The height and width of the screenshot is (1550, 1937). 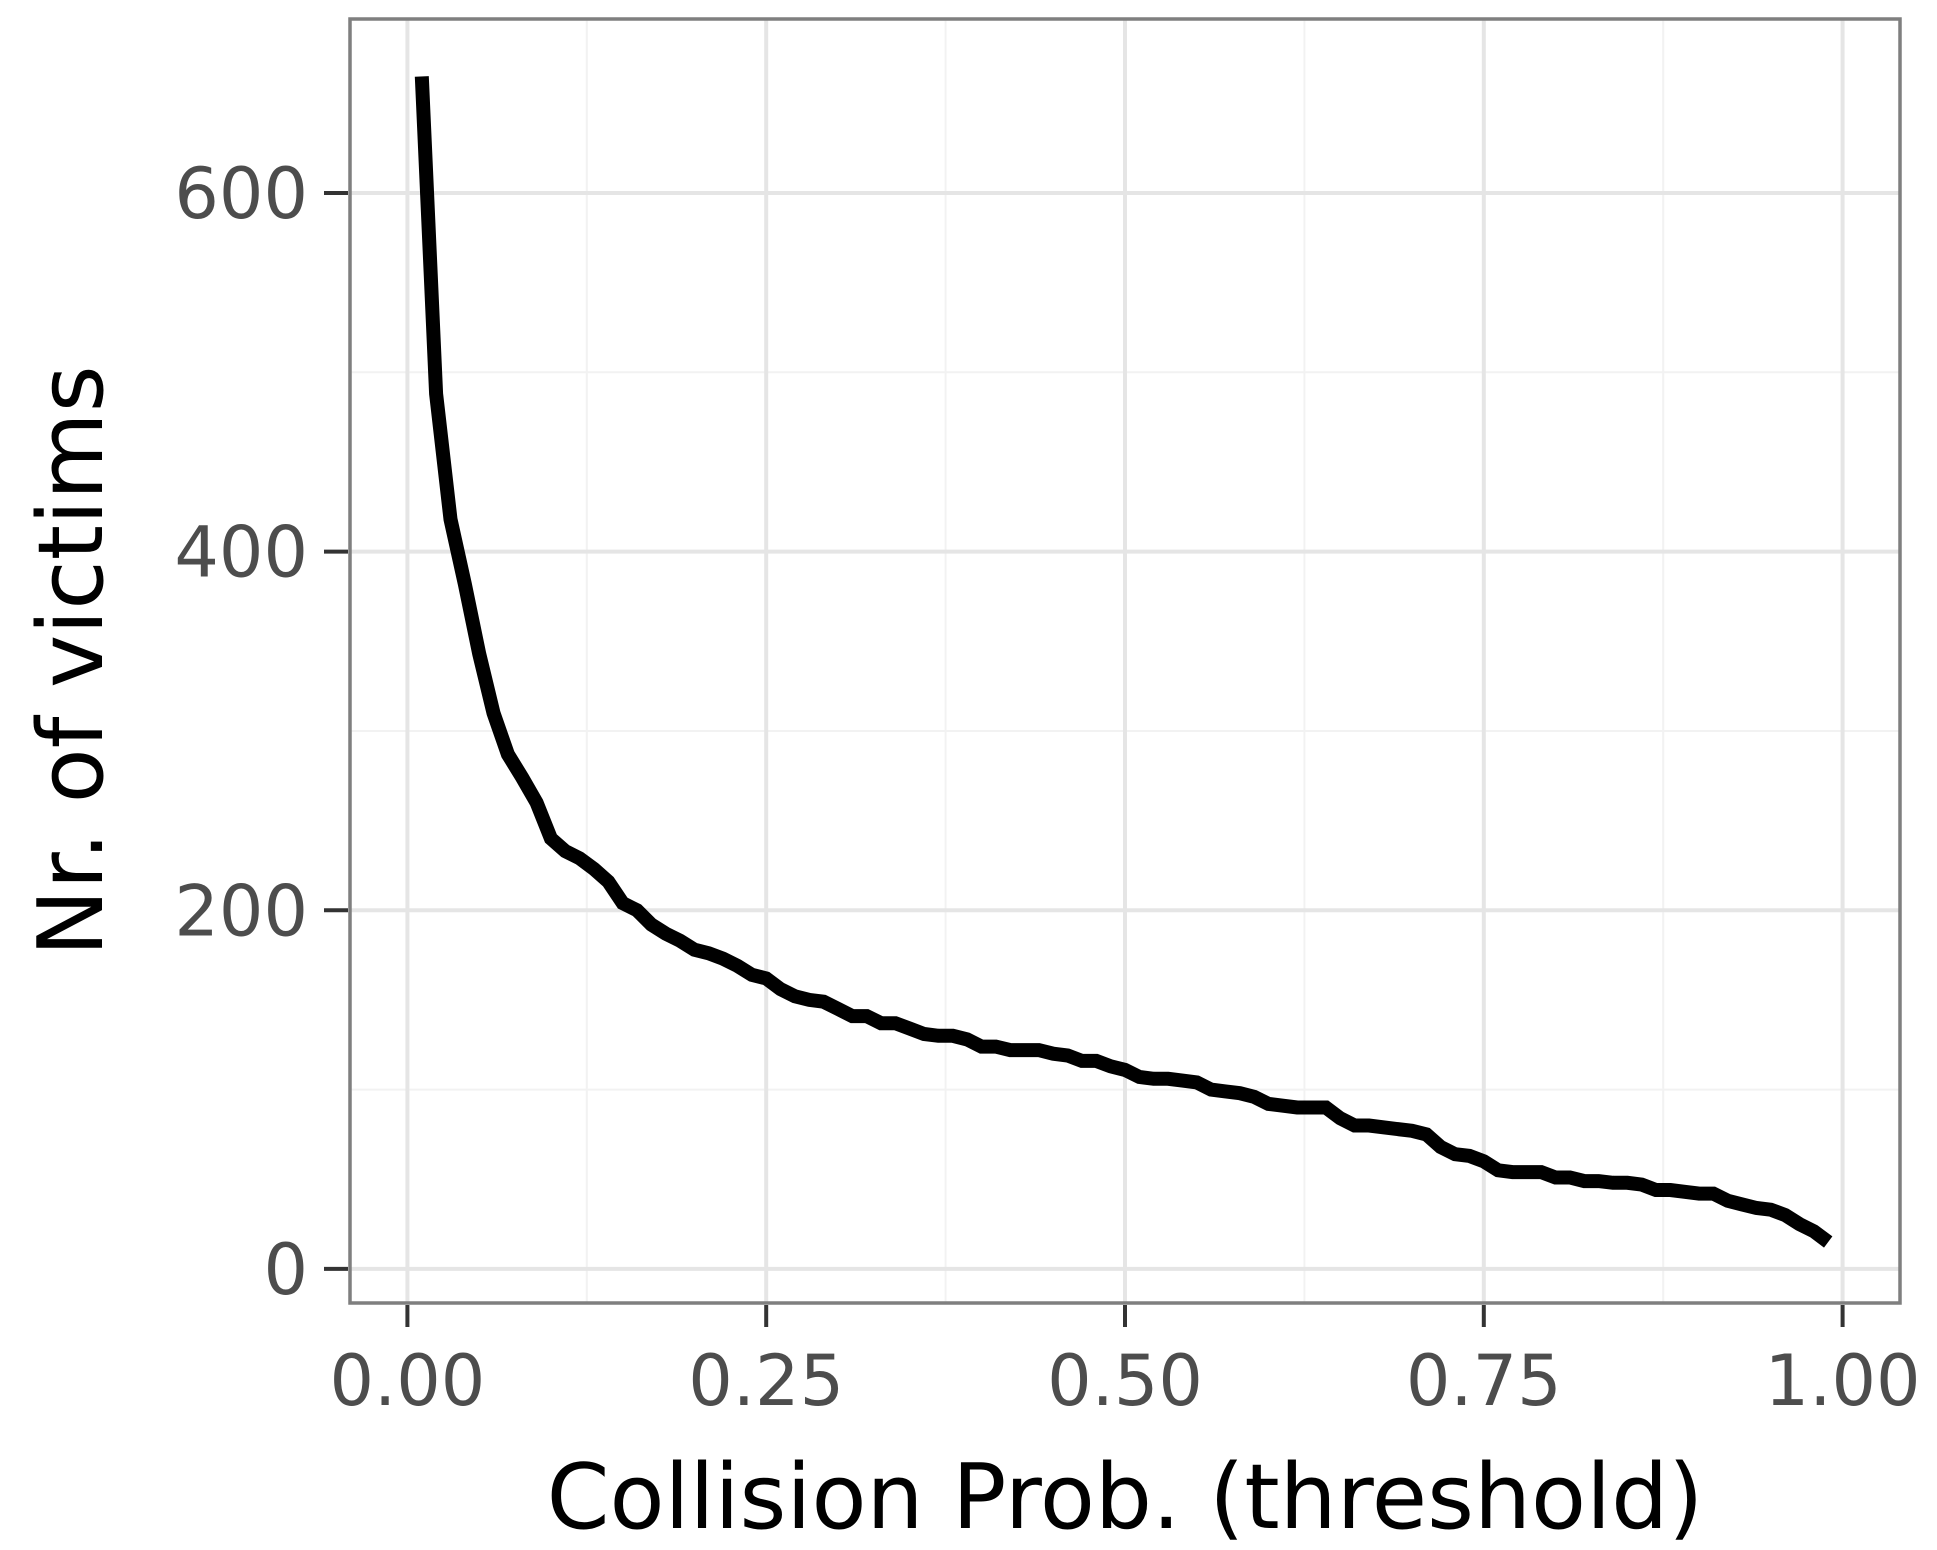 I want to click on y-tick-label: 400, so click(x=241, y=553).